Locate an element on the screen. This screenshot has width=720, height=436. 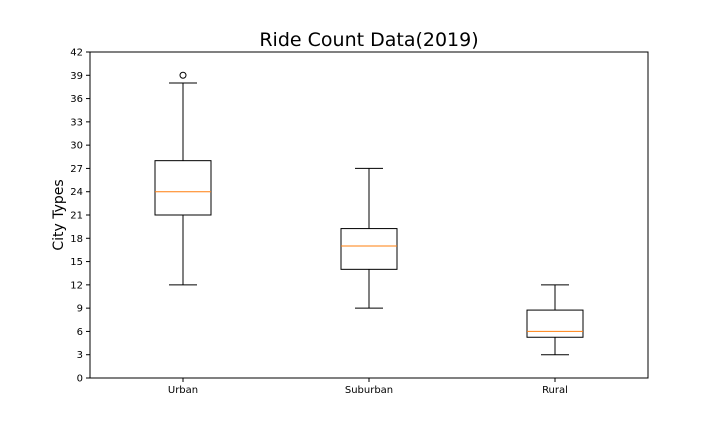
y-tick-label: 6 is located at coordinates (80, 332).